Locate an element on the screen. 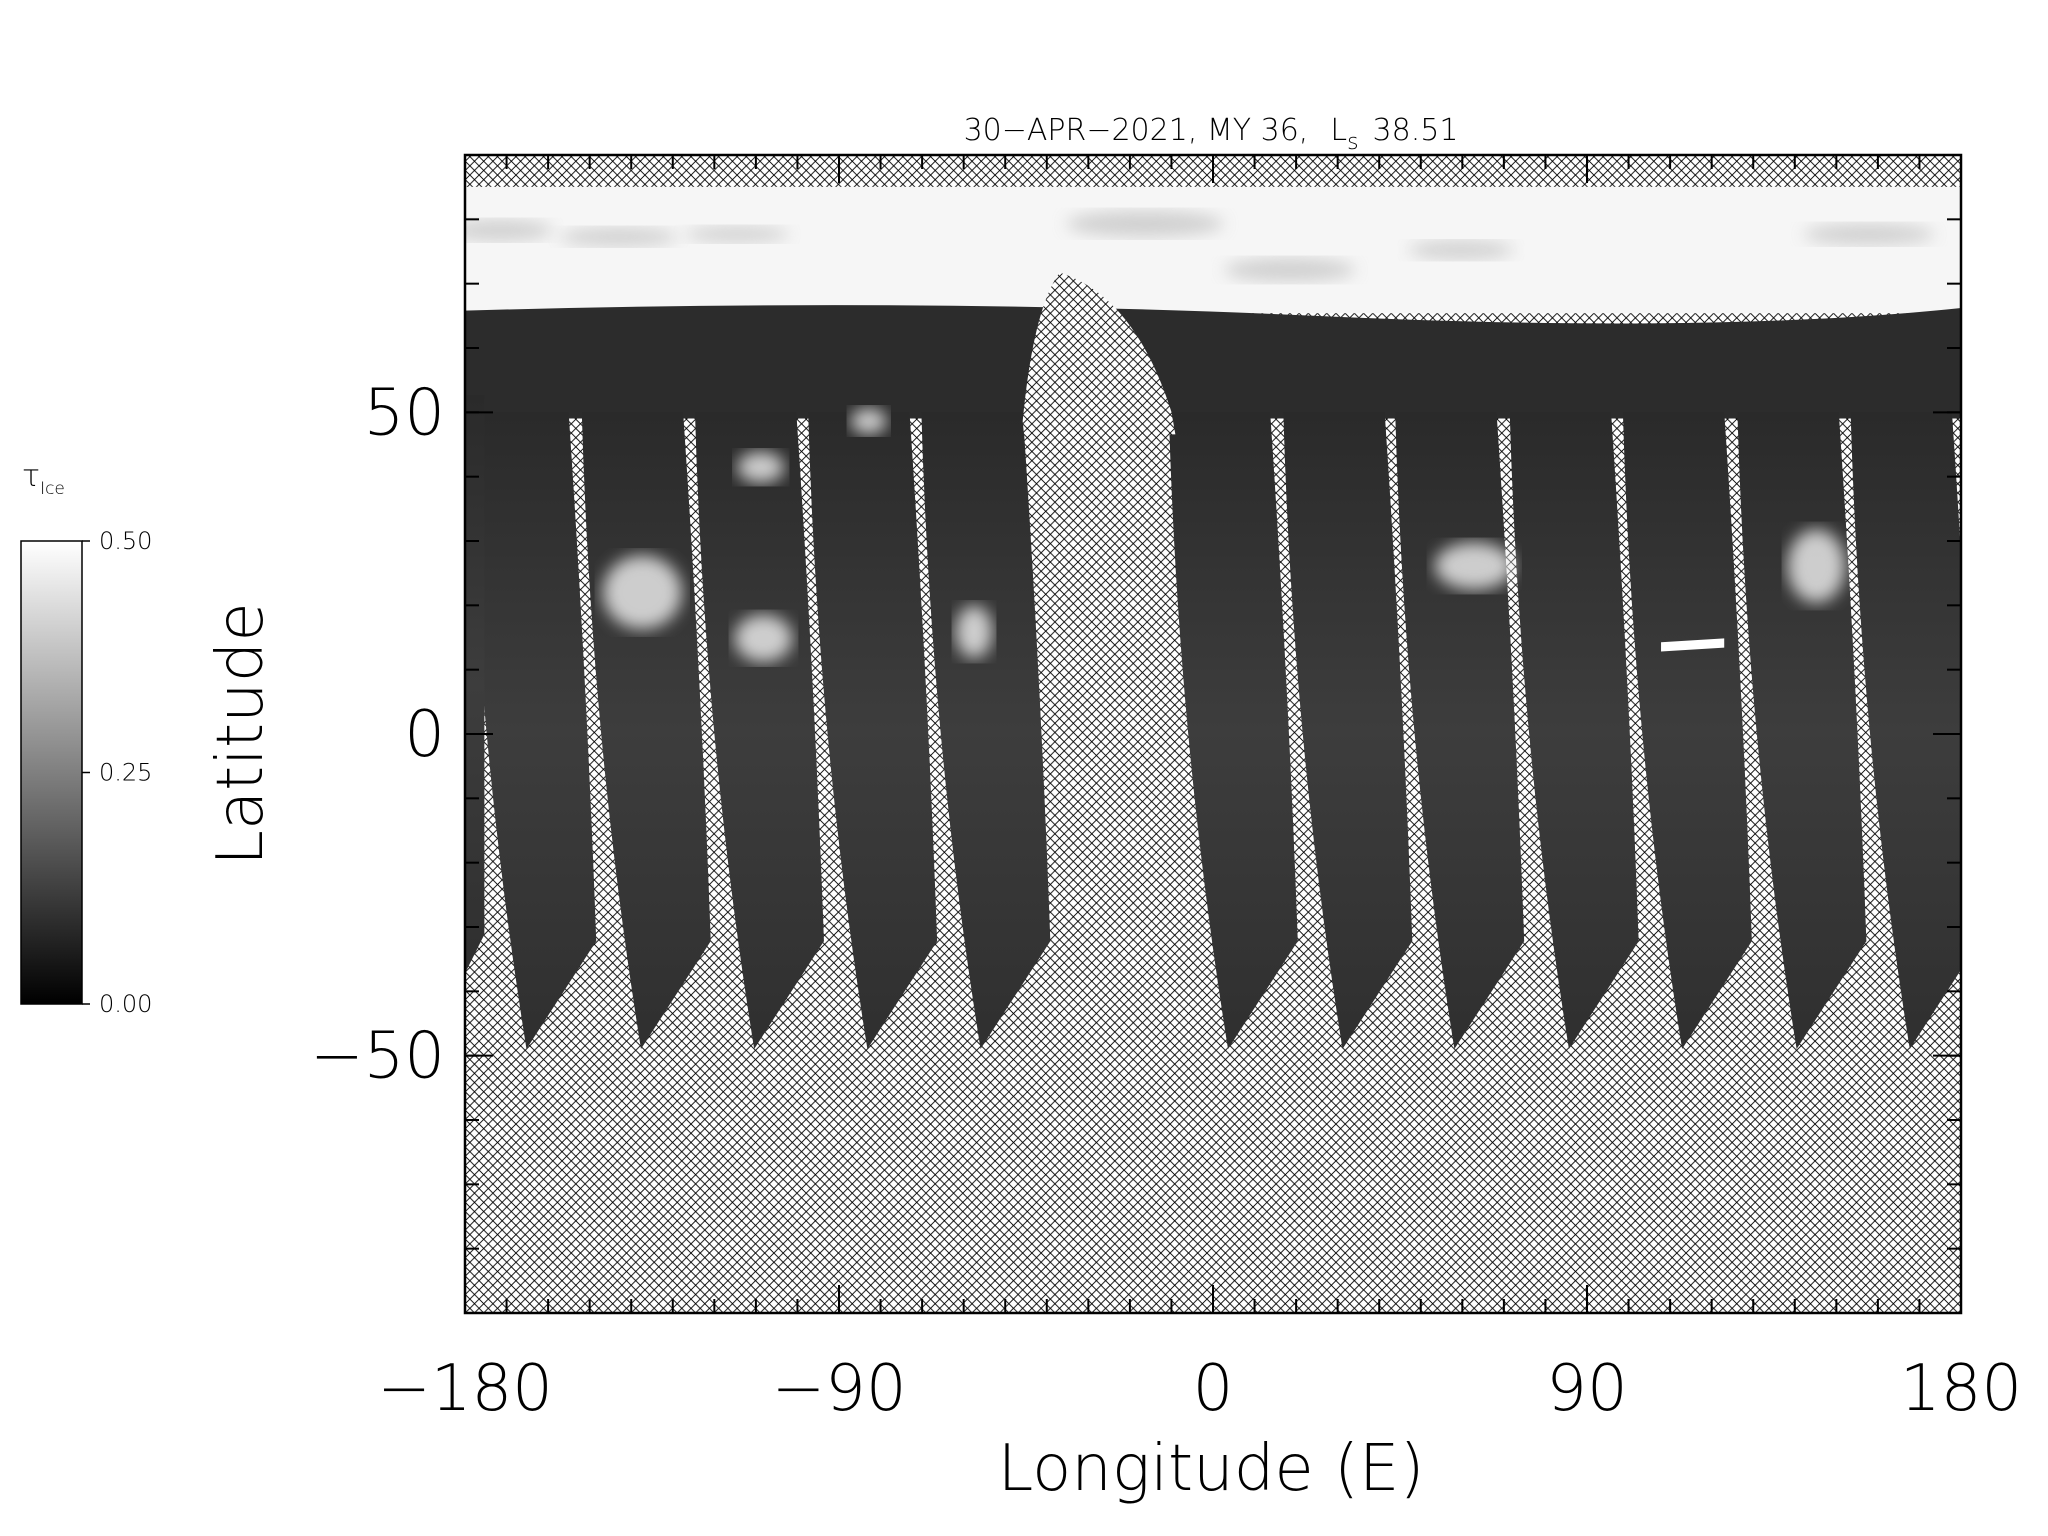 This screenshot has width=2048, height=1536. y-axis-label: Latitude is located at coordinates (241, 733).